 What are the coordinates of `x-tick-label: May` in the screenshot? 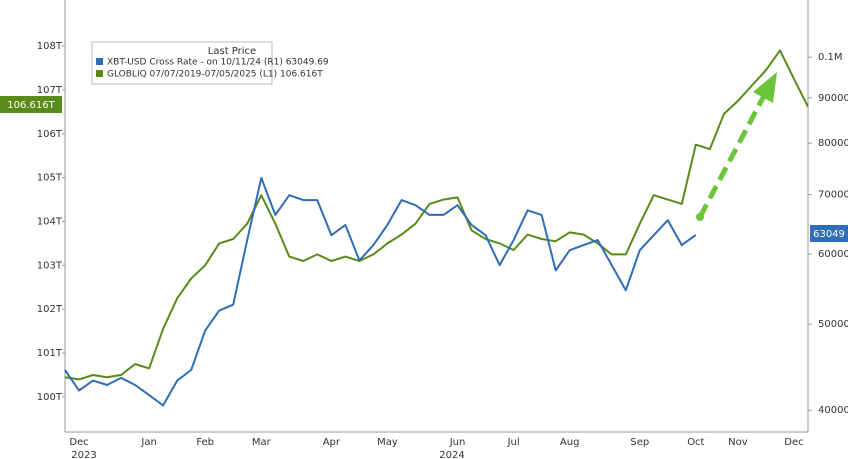 It's located at (387, 442).